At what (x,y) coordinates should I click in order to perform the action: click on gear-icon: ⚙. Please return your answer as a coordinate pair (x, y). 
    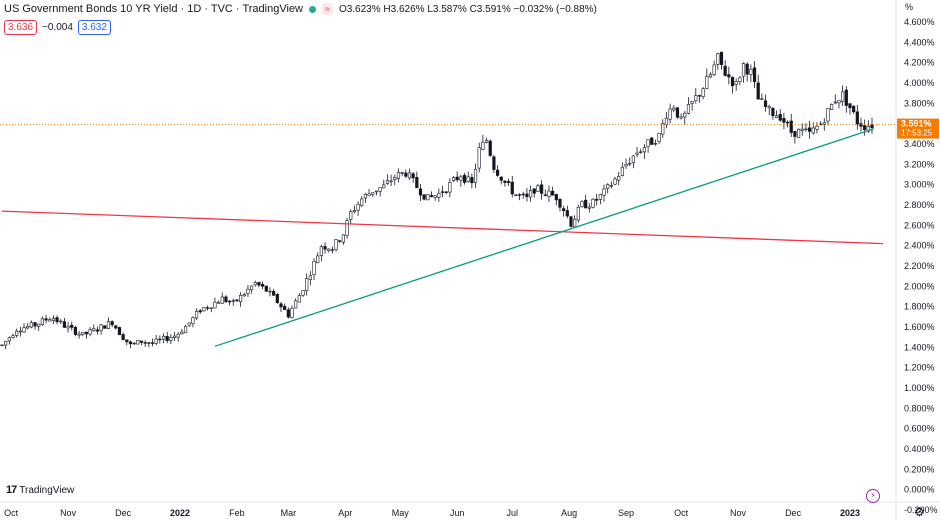
    Looking at the image, I should click on (919, 512).